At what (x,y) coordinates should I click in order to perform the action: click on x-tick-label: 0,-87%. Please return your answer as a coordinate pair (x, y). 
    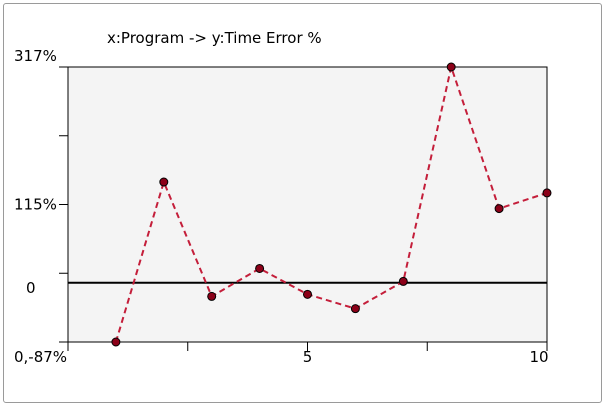
    Looking at the image, I should click on (40, 357).